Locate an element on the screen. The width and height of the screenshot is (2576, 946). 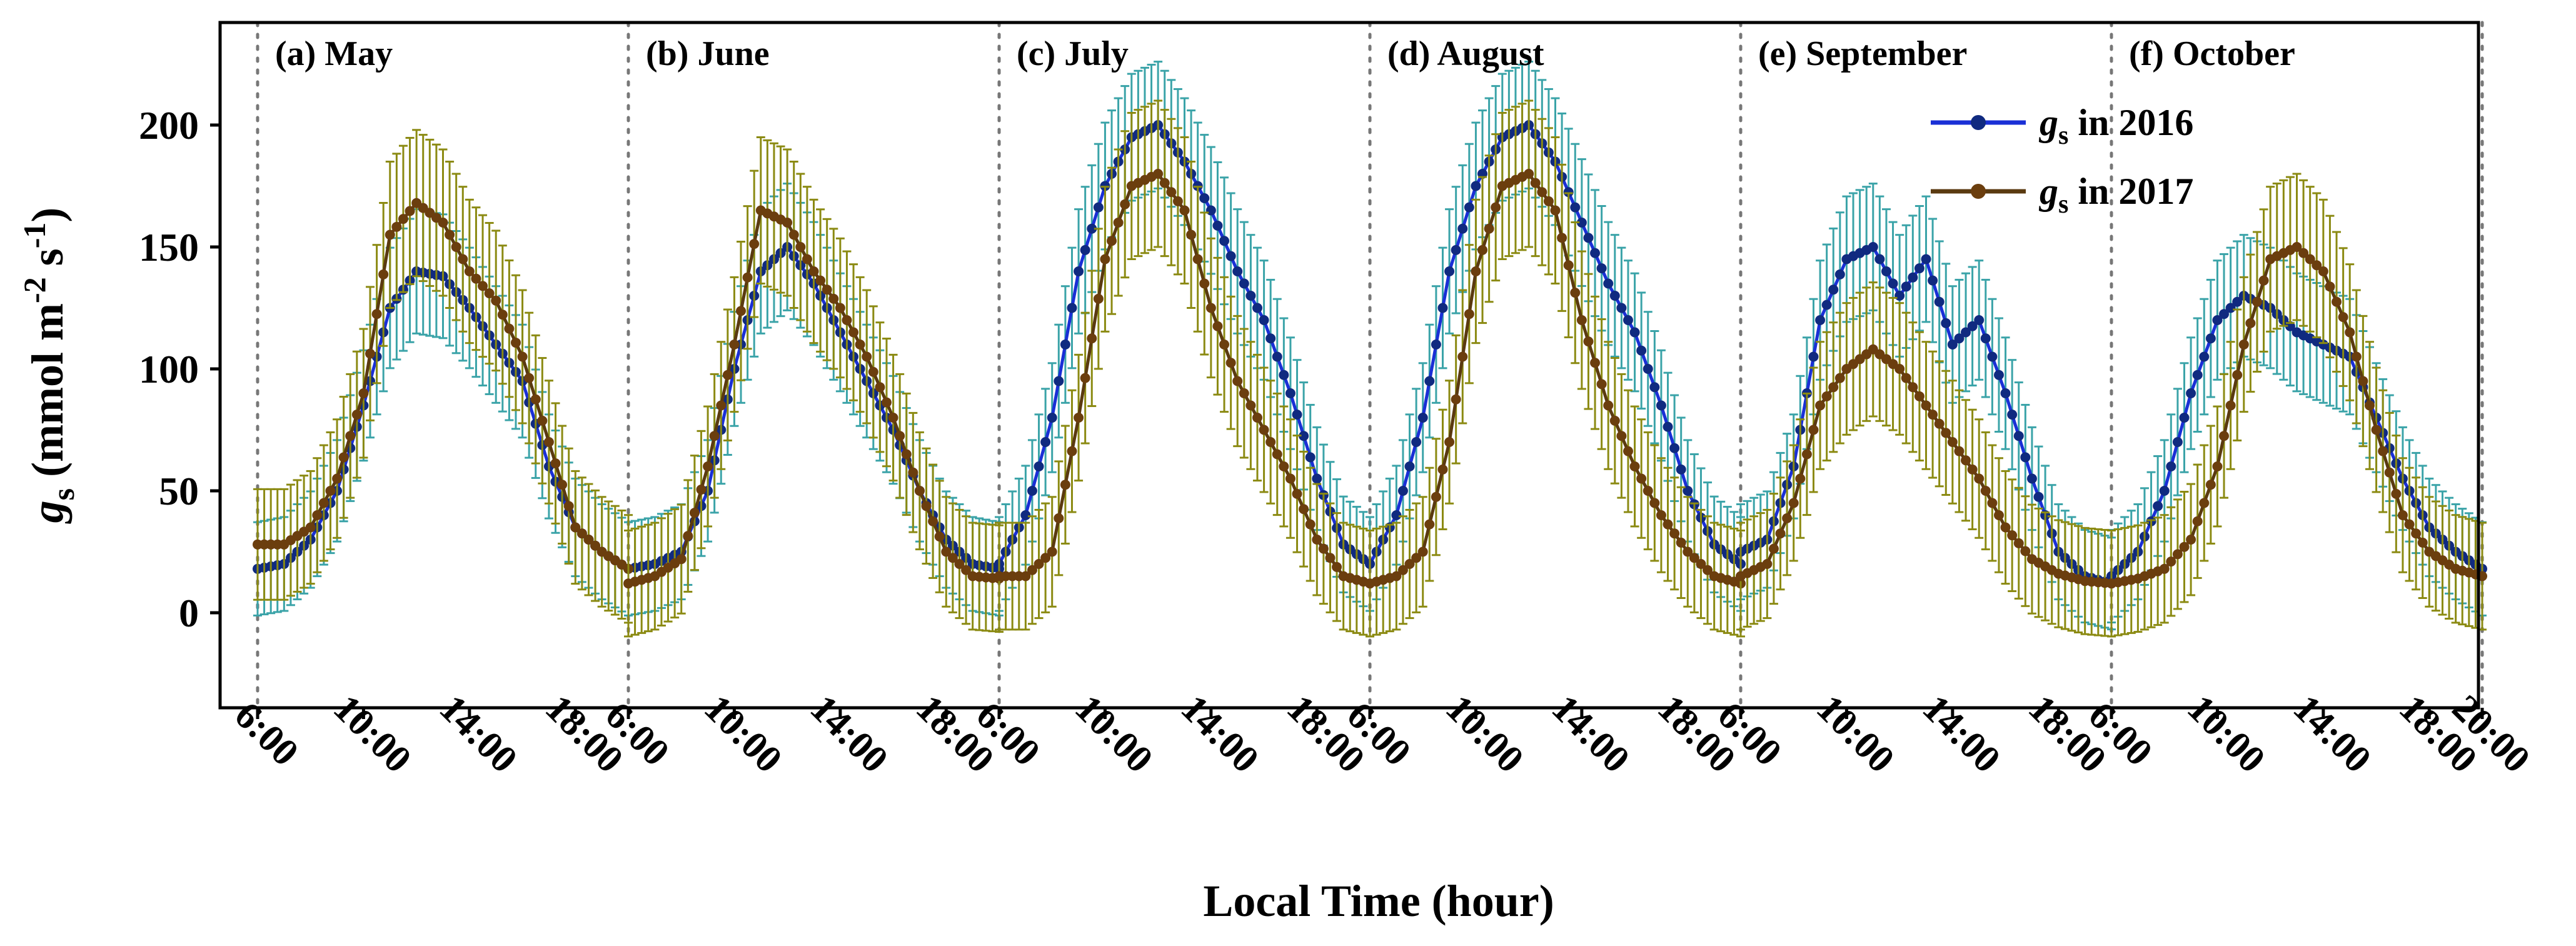
panel-label: (b) June is located at coordinates (708, 53).